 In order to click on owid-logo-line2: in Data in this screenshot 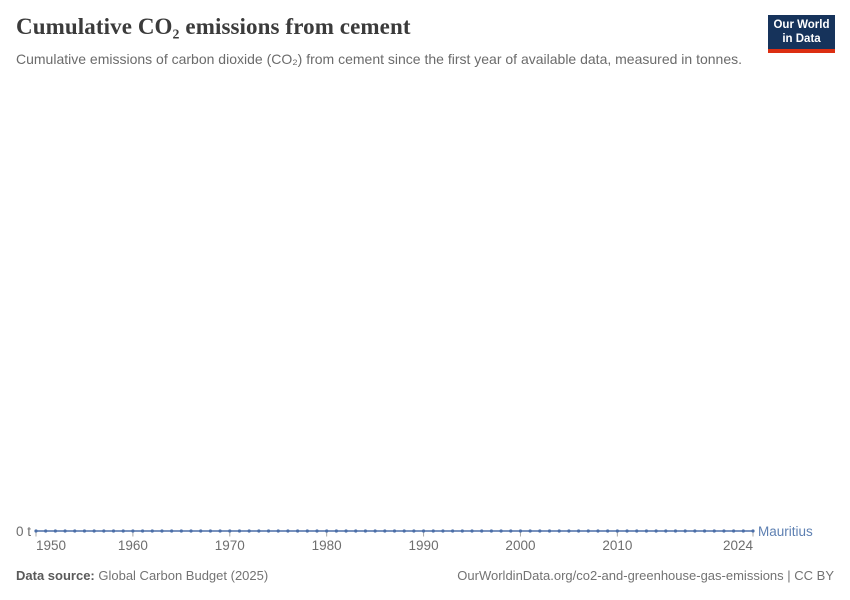, I will do `click(801, 39)`.